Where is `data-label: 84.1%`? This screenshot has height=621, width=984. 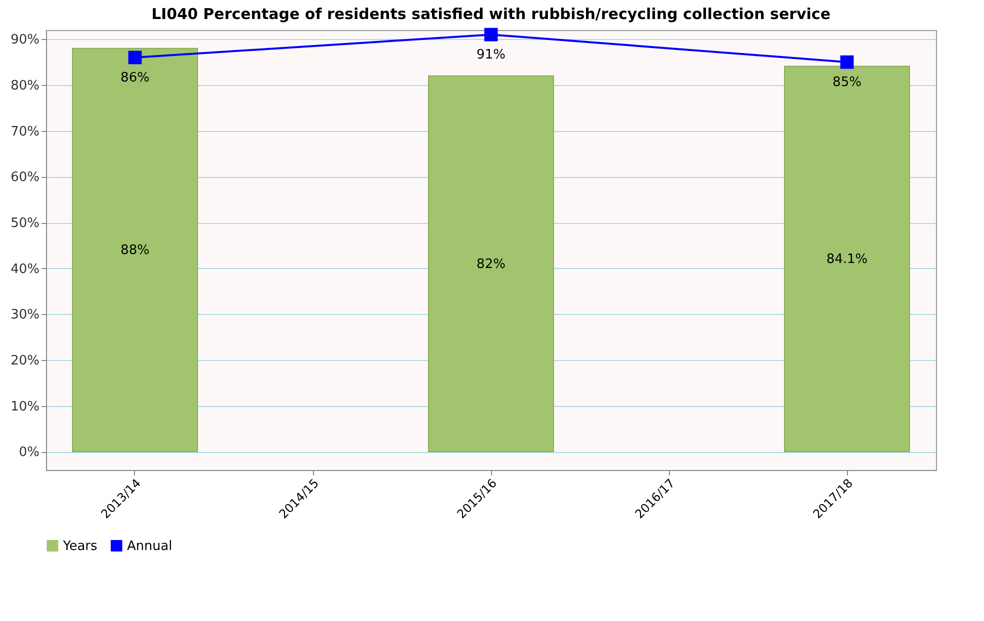 data-label: 84.1% is located at coordinates (847, 259).